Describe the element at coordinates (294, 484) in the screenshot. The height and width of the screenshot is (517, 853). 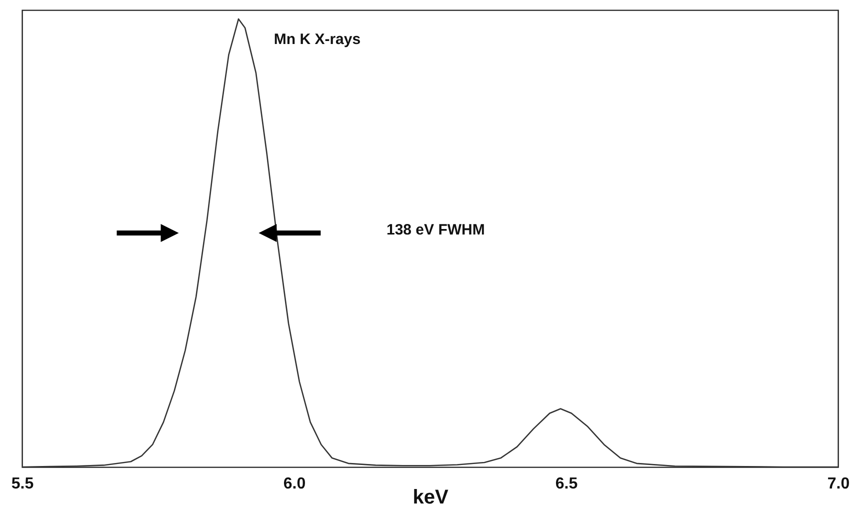
I see `x-tick-label: 6.0` at that location.